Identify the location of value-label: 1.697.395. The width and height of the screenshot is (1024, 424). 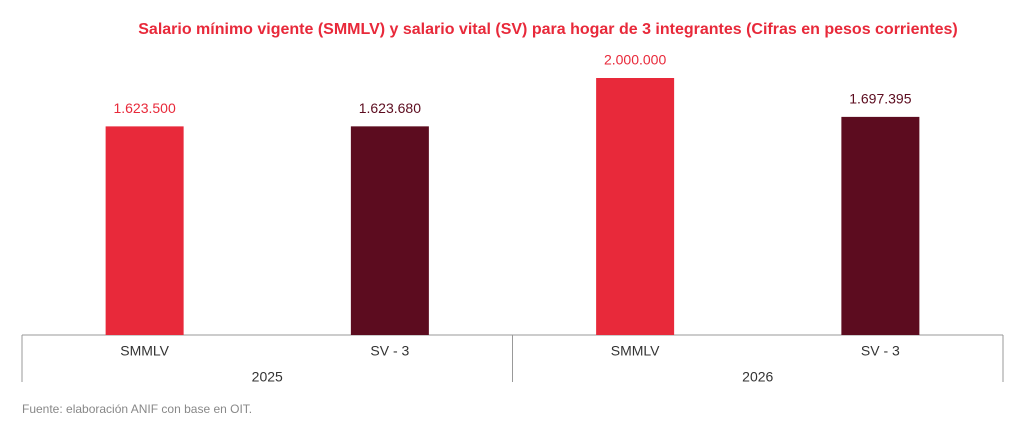
(880, 99).